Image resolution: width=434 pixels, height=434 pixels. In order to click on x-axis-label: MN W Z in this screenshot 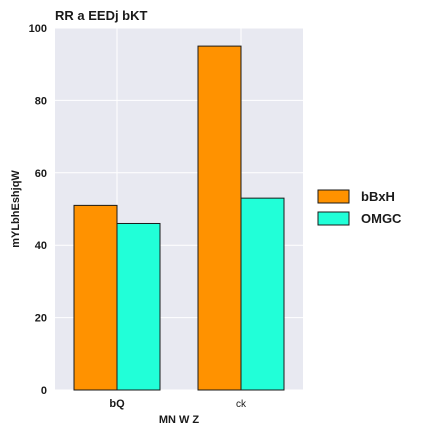, I will do `click(179, 420)`.